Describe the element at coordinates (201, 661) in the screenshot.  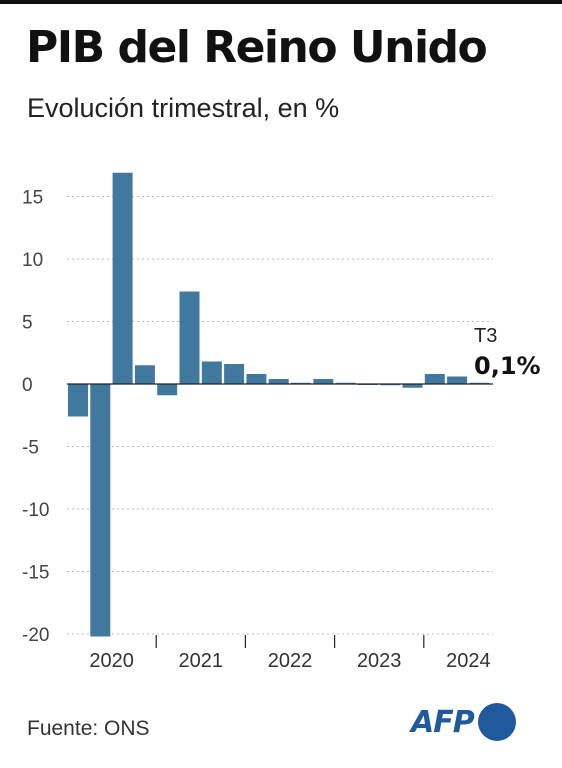
I see `x-tick-label: 2021` at that location.